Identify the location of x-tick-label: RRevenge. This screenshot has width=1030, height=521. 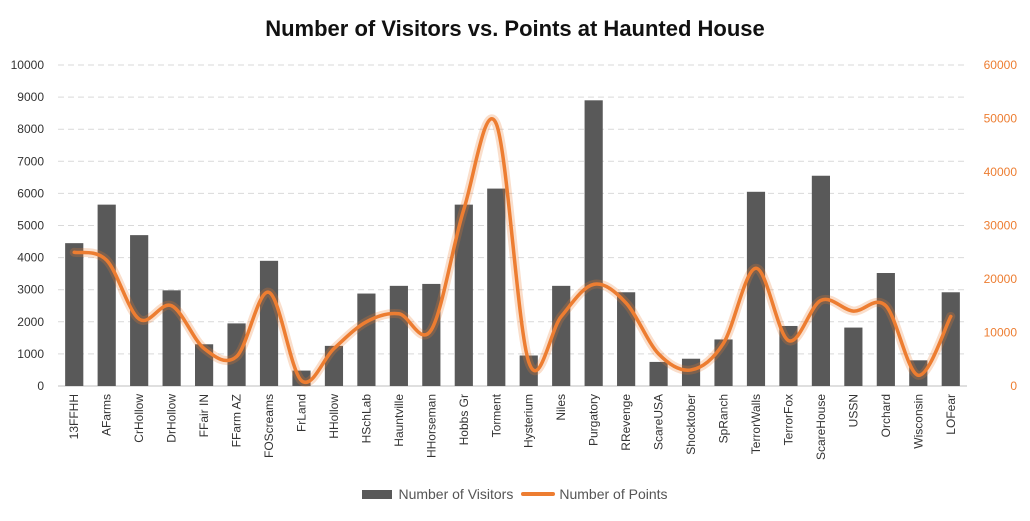
(626, 422).